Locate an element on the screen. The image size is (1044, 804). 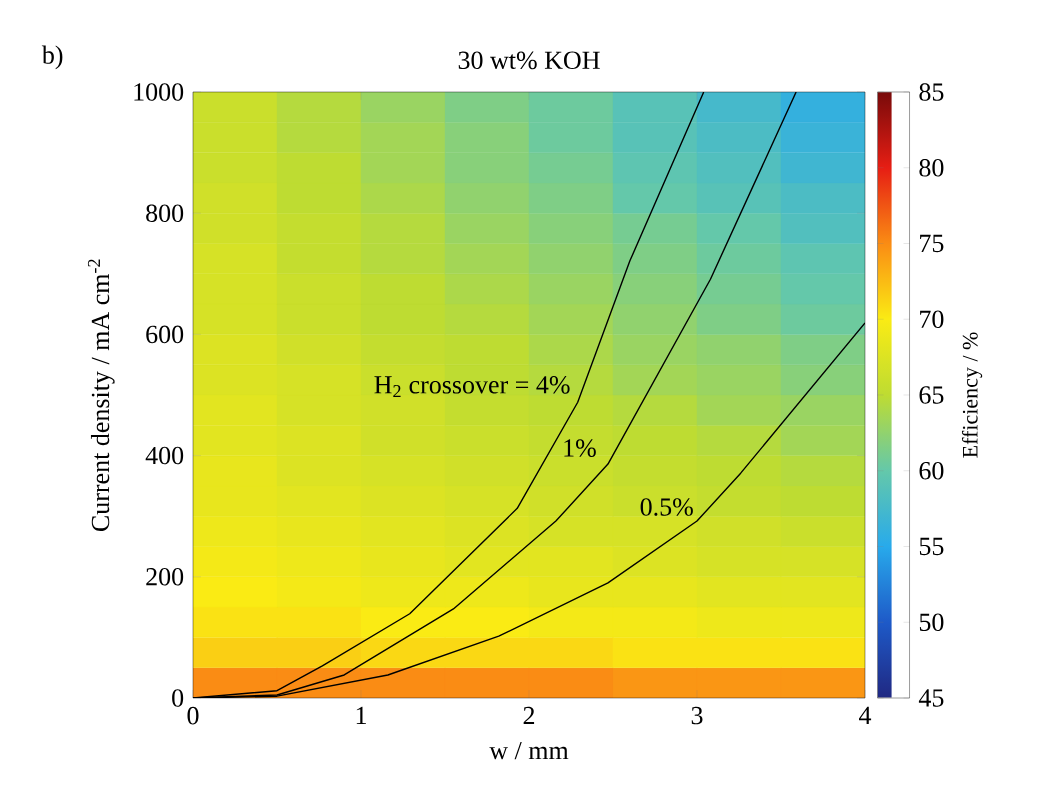
y-tick-label: 200 is located at coordinates (165, 577).